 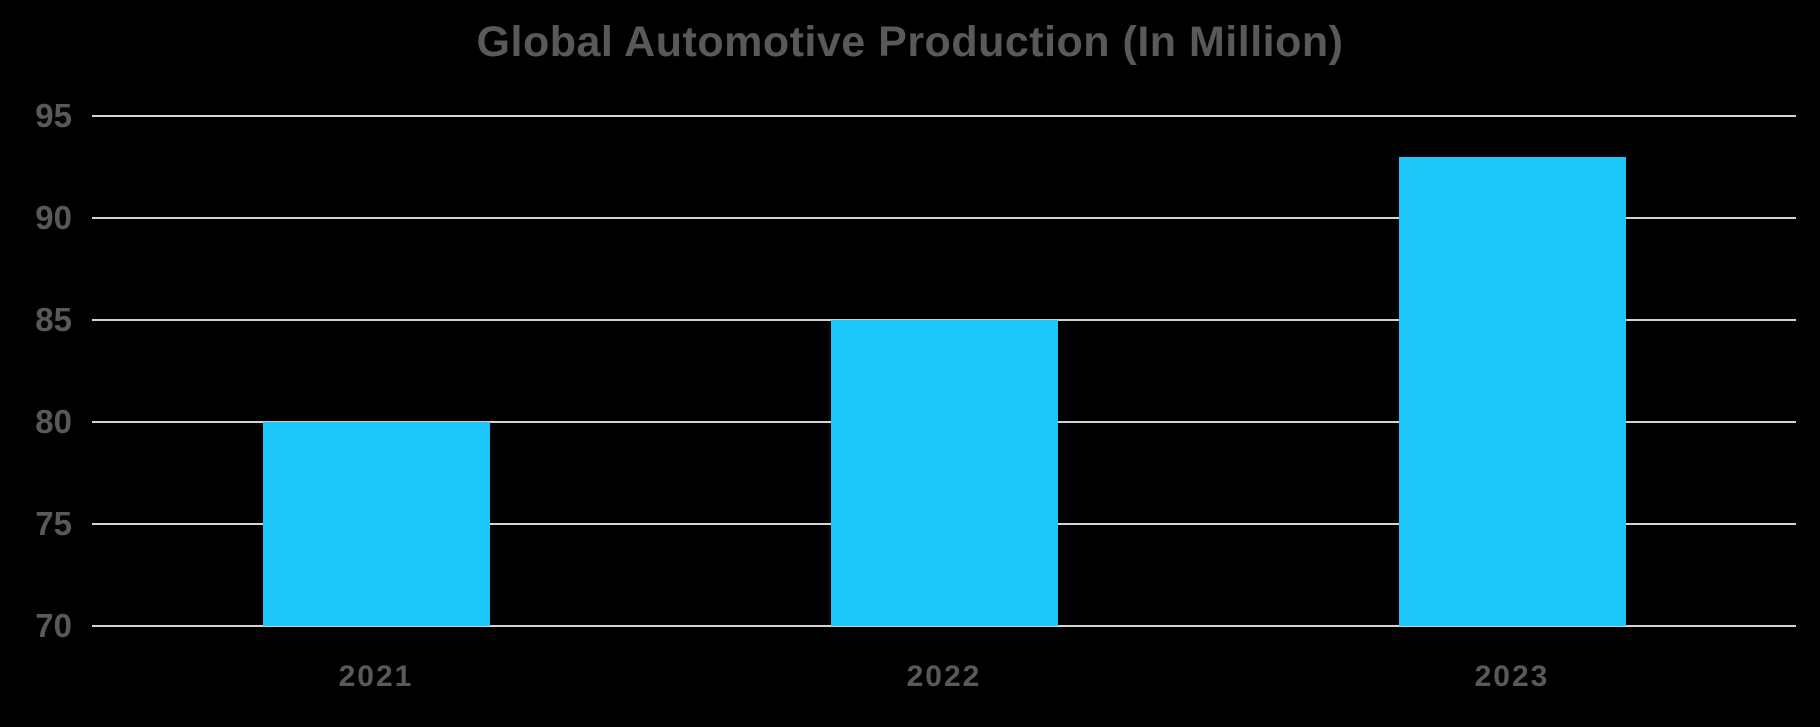 What do you see at coordinates (53, 319) in the screenshot?
I see `y-axis-tick-label-85: 85` at bounding box center [53, 319].